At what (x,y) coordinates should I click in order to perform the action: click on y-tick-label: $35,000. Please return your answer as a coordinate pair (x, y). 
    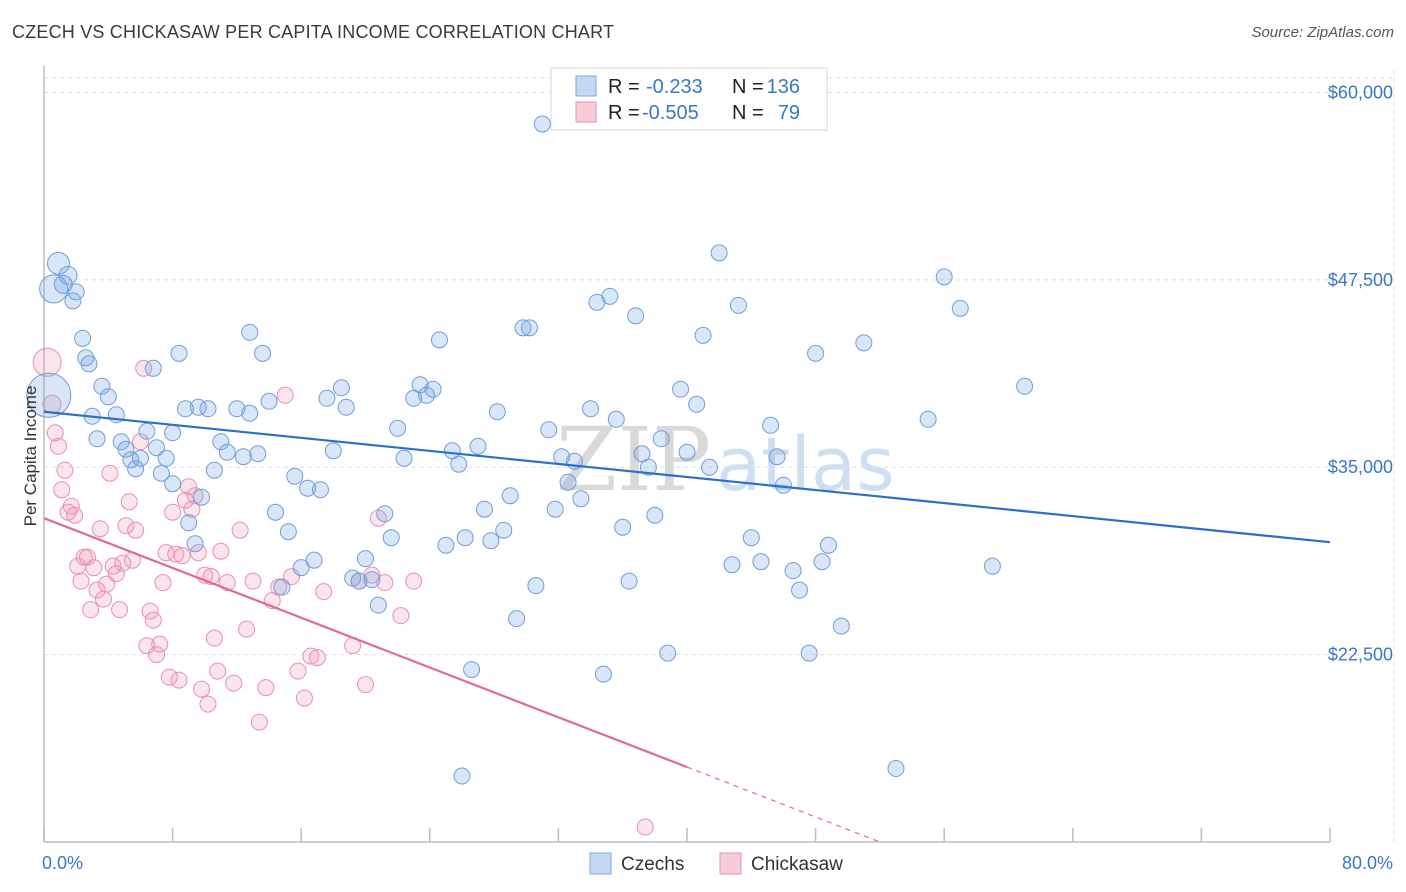
    Looking at the image, I should click on (1360, 467).